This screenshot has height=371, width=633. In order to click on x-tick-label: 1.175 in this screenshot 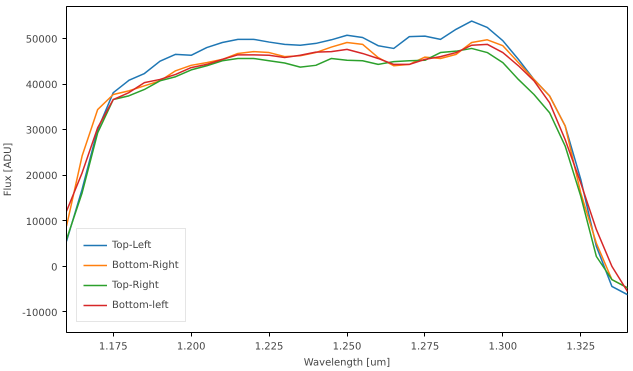, I will do `click(113, 347)`.